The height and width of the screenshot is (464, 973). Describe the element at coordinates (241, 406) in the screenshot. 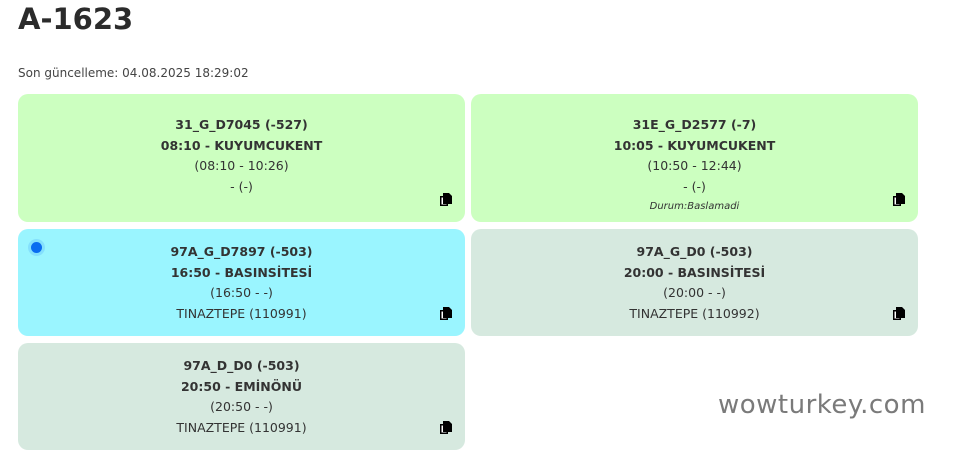

I see `time-range: (20:50 - -)` at that location.